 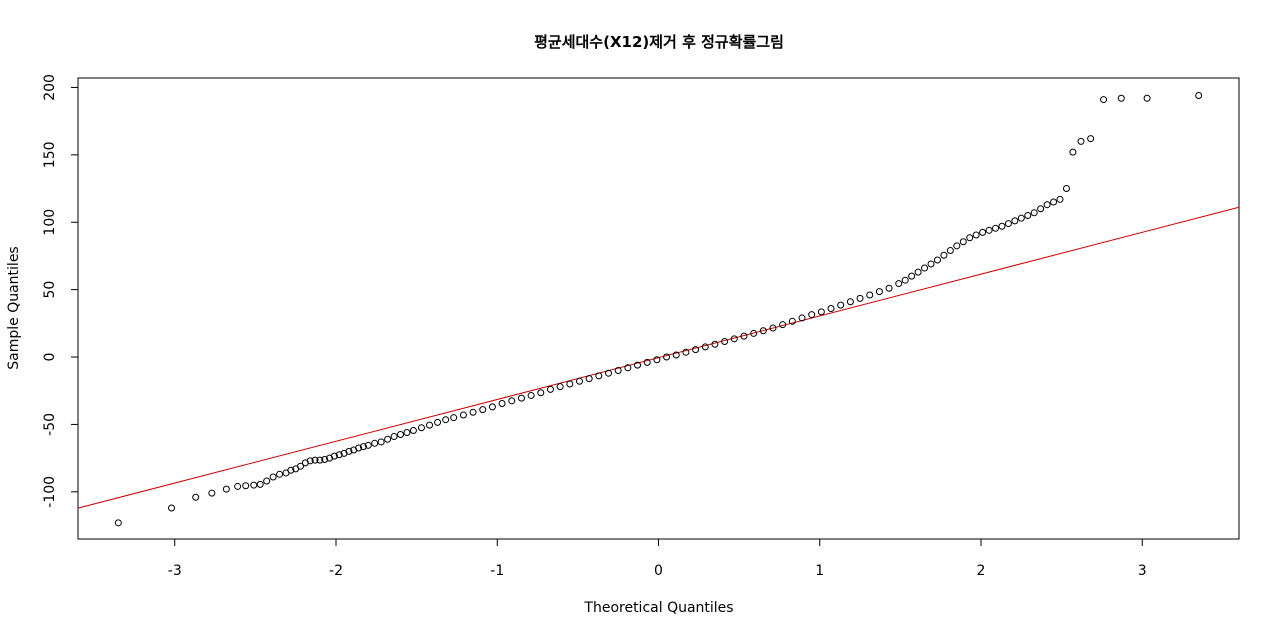 I want to click on x-tick-label: 1, so click(x=819, y=571).